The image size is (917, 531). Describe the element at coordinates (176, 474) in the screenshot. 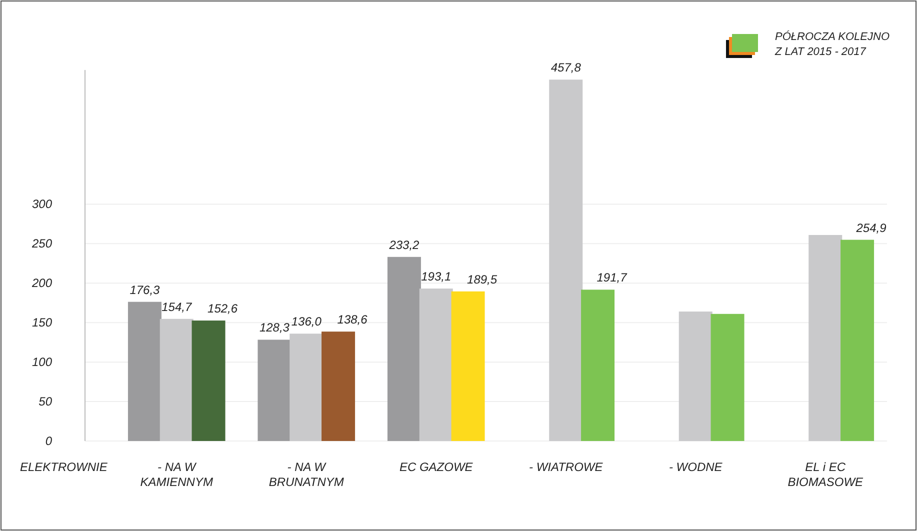

I see `x-tick-label: - NA W KAMIENNYM` at that location.